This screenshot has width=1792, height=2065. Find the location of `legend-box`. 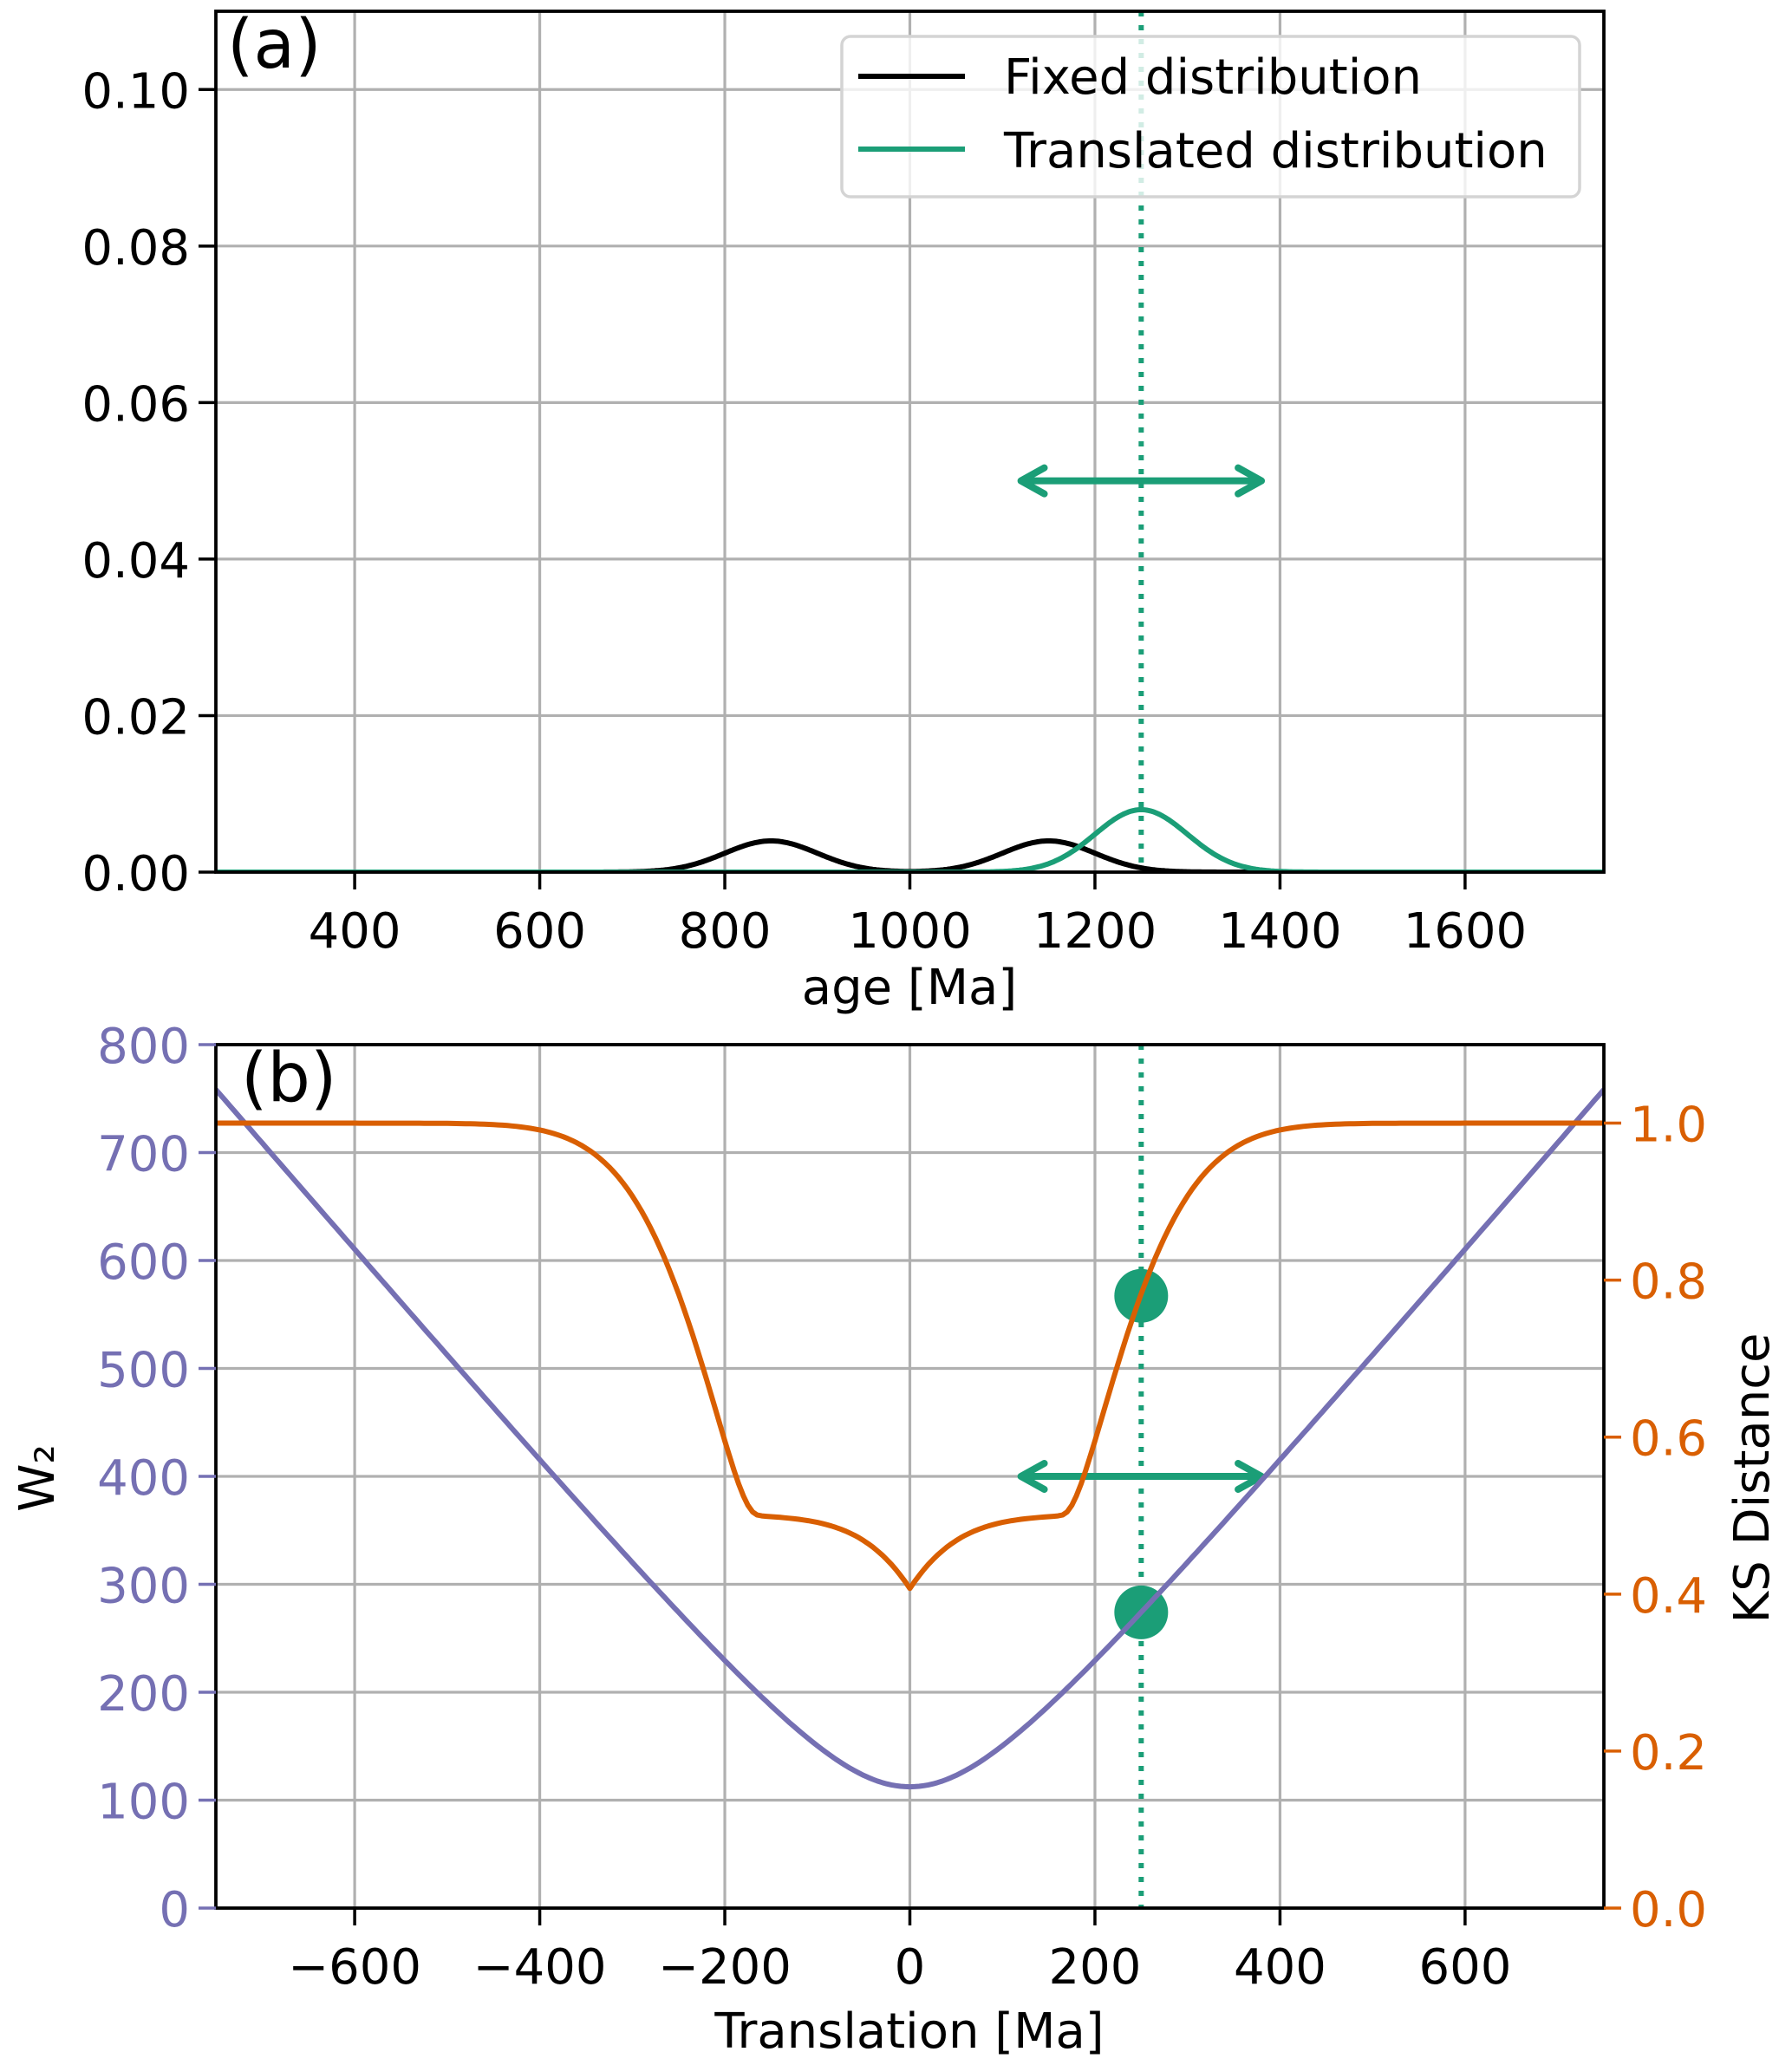

legend-box is located at coordinates (1210, 117).